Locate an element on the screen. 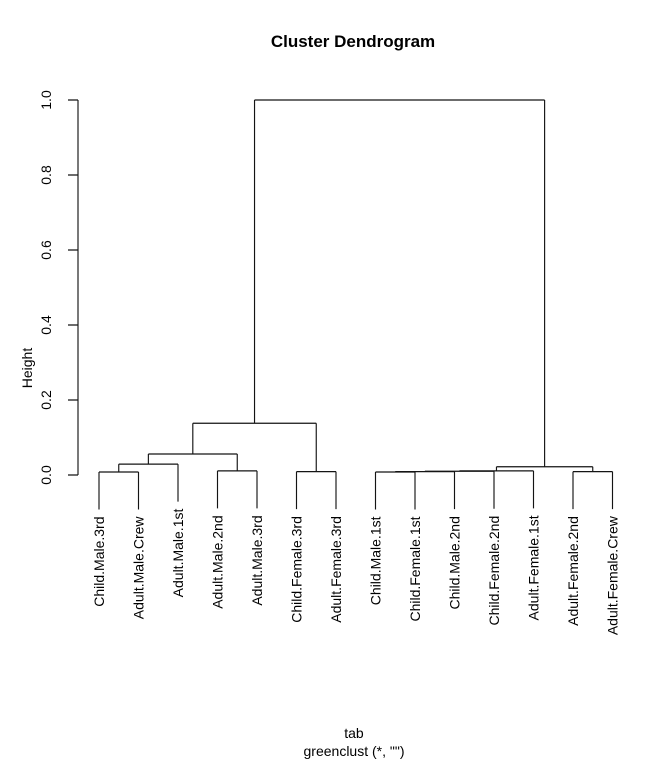 The width and height of the screenshot is (672, 768). y-tick-label: 0.4 is located at coordinates (46, 325).